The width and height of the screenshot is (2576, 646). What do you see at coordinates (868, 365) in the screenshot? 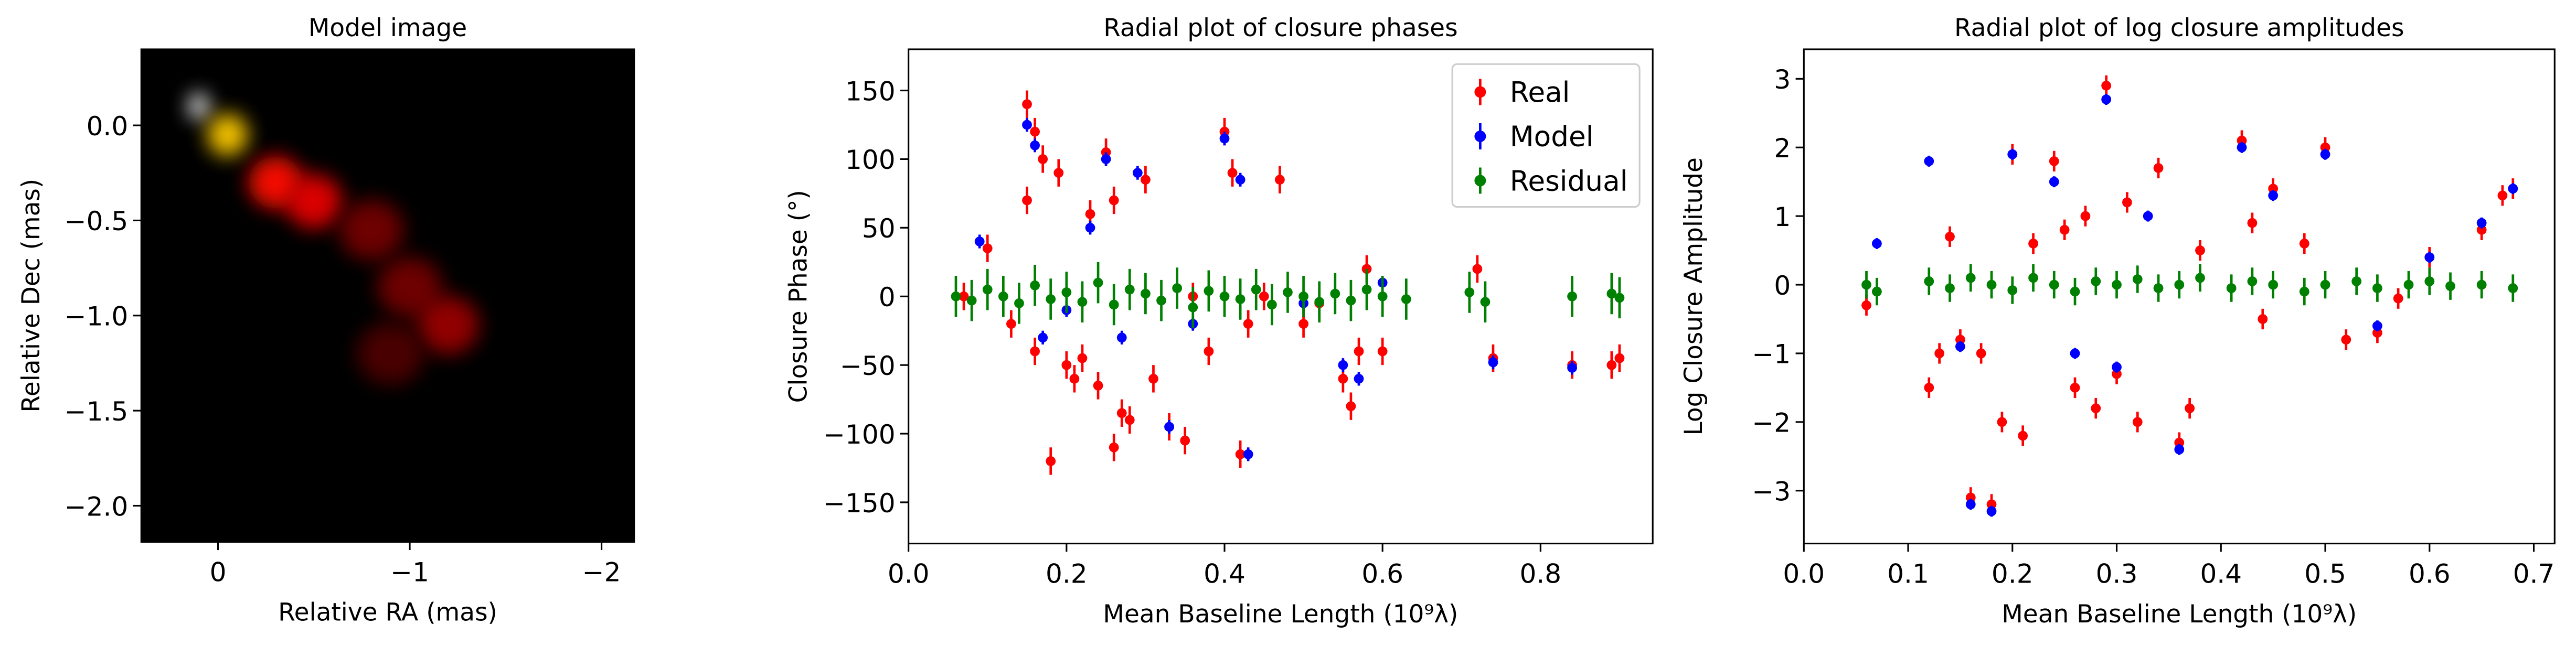
I see `y-tick-label: −50` at bounding box center [868, 365].